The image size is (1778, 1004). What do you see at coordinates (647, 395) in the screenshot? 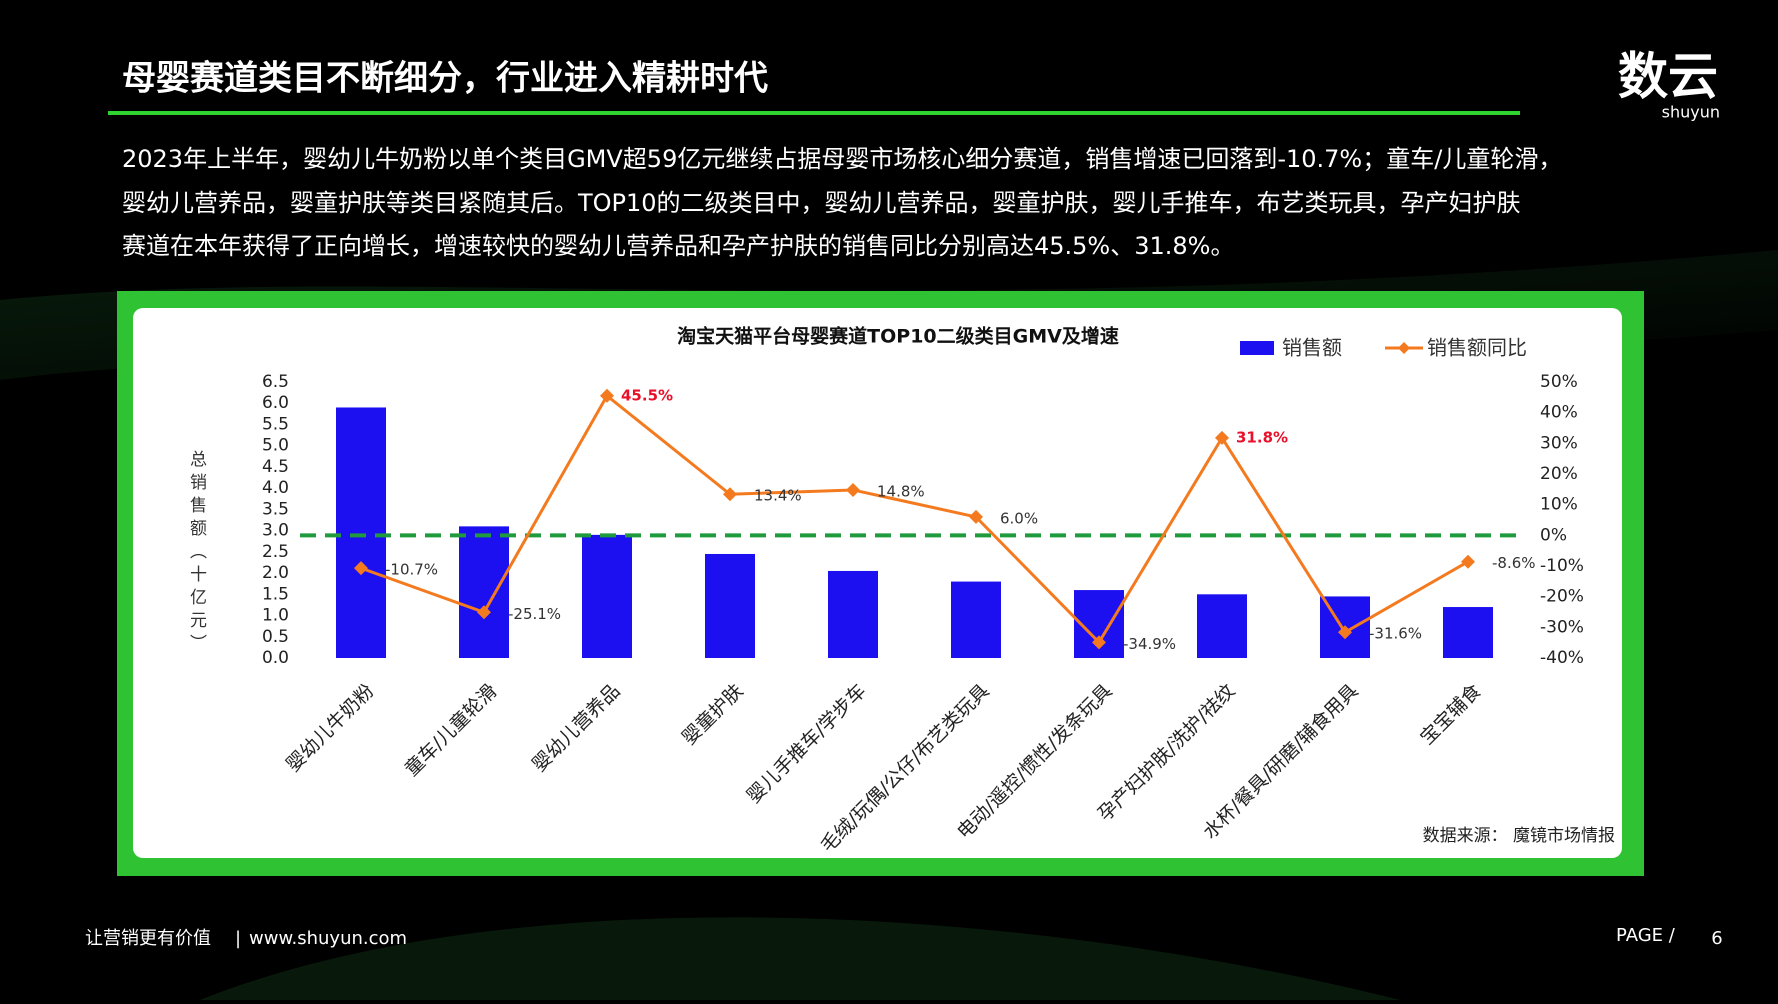
I see `data-label: 45.5%` at bounding box center [647, 395].